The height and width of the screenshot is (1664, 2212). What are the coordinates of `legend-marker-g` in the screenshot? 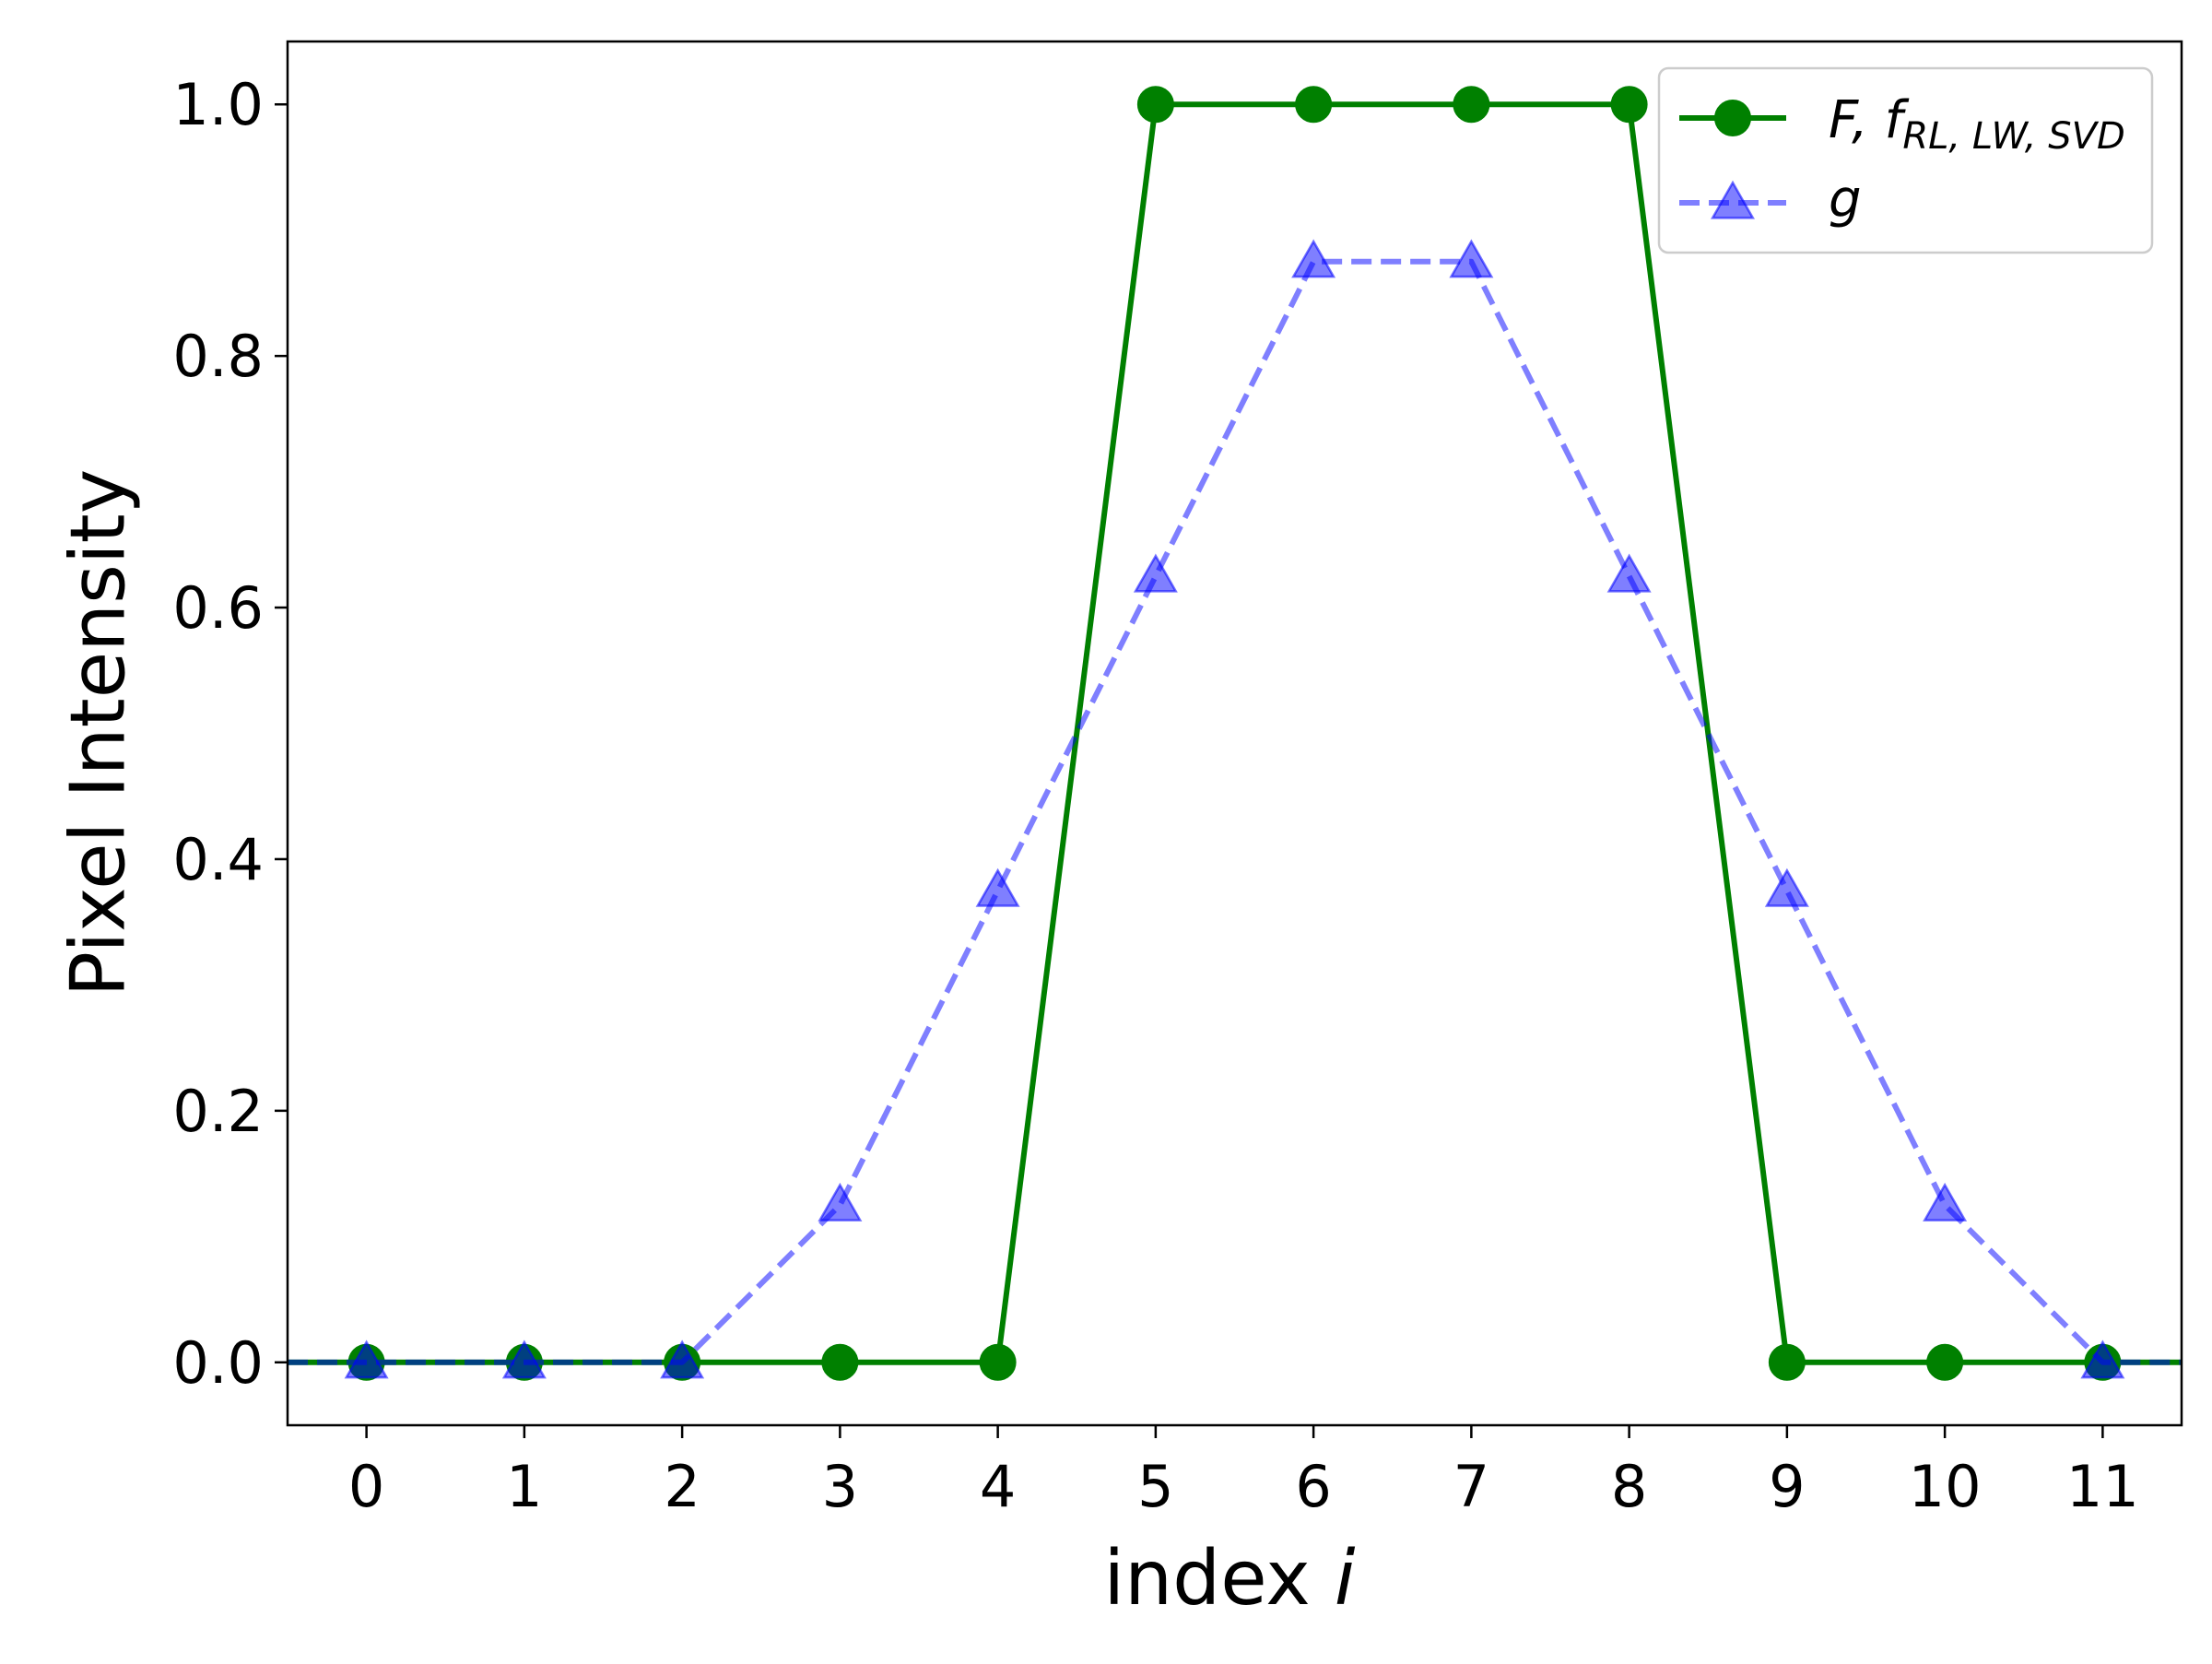 It's located at (1733, 199).